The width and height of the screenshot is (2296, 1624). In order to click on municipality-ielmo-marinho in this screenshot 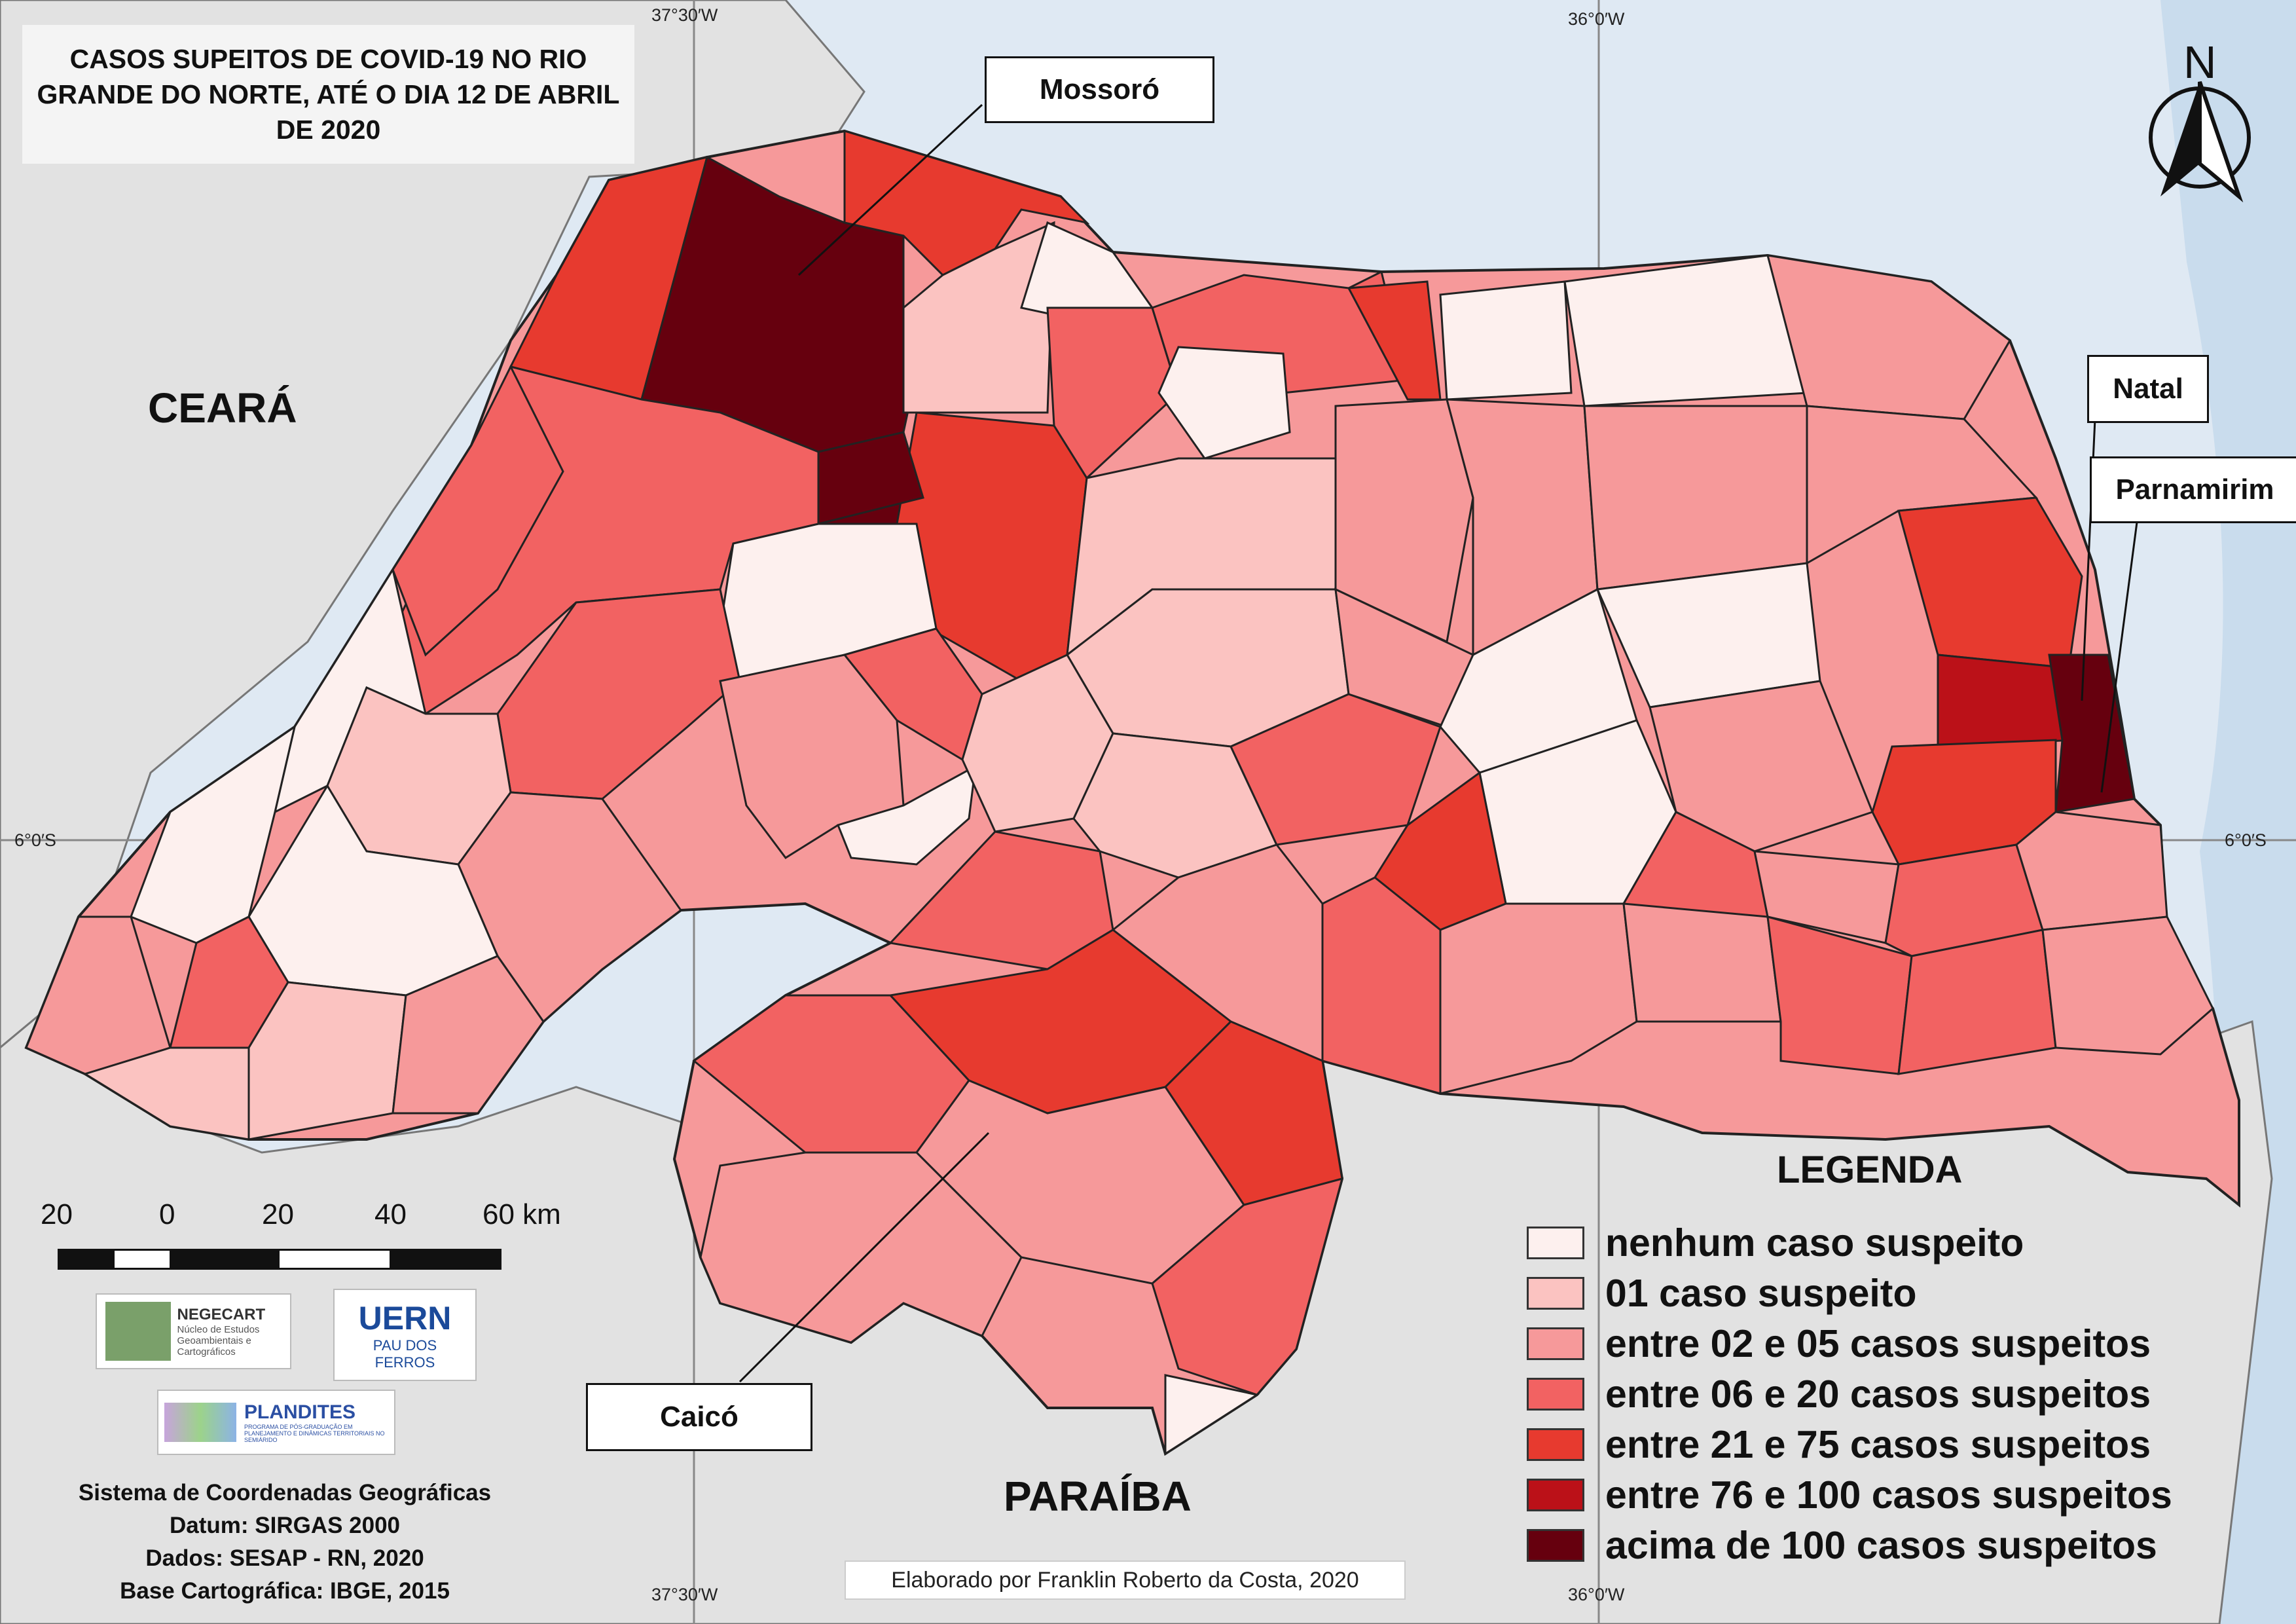, I will do `click(1761, 766)`.